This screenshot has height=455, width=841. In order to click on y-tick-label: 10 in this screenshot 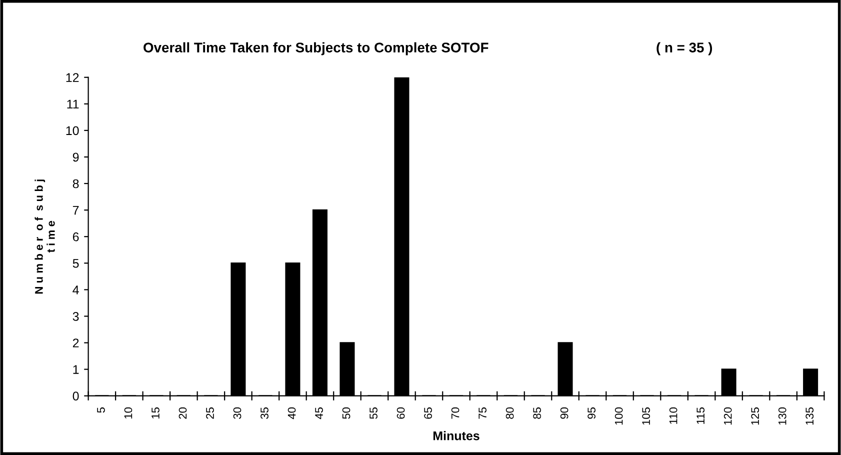, I will do `click(72, 131)`.